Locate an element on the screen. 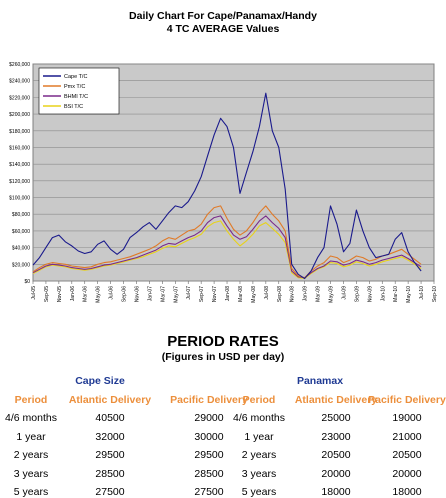 Image resolution: width=446 pixels, height=498 pixels. cape-header-0: Period is located at coordinates (31, 400).